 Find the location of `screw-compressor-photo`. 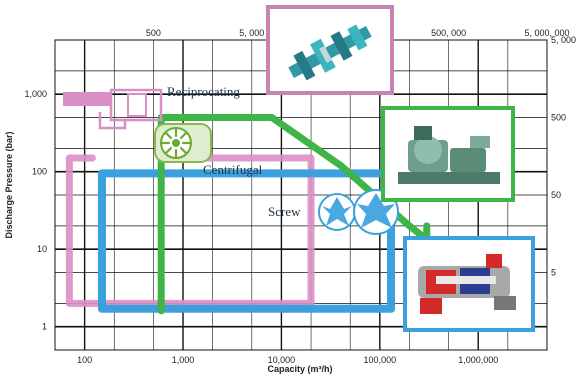

screw-compressor-photo is located at coordinates (469, 284).